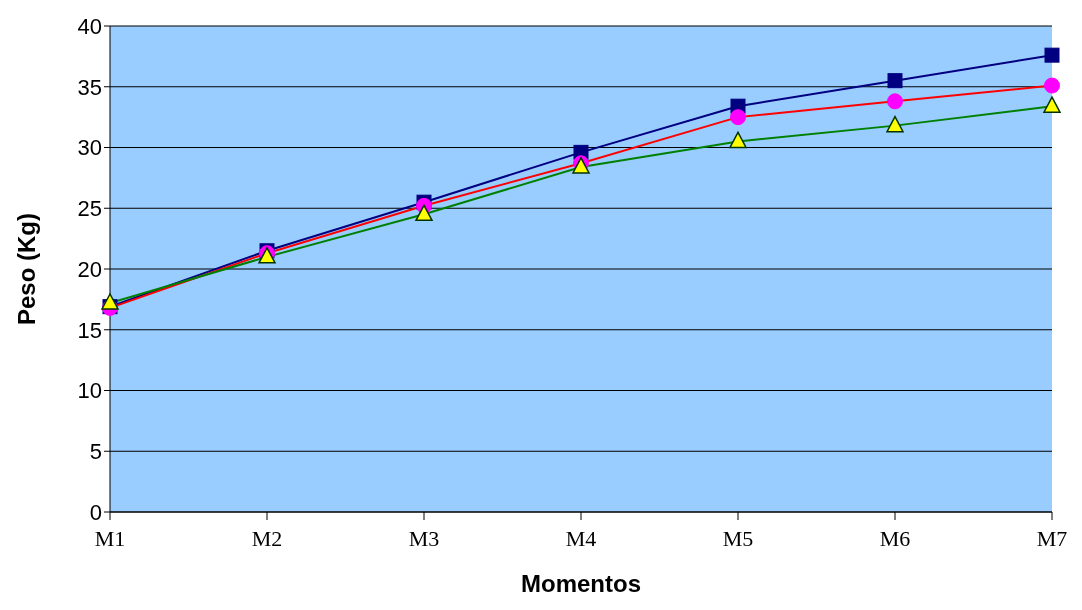 This screenshot has width=1082, height=610. I want to click on y-tick-label: 20, so click(89, 269).